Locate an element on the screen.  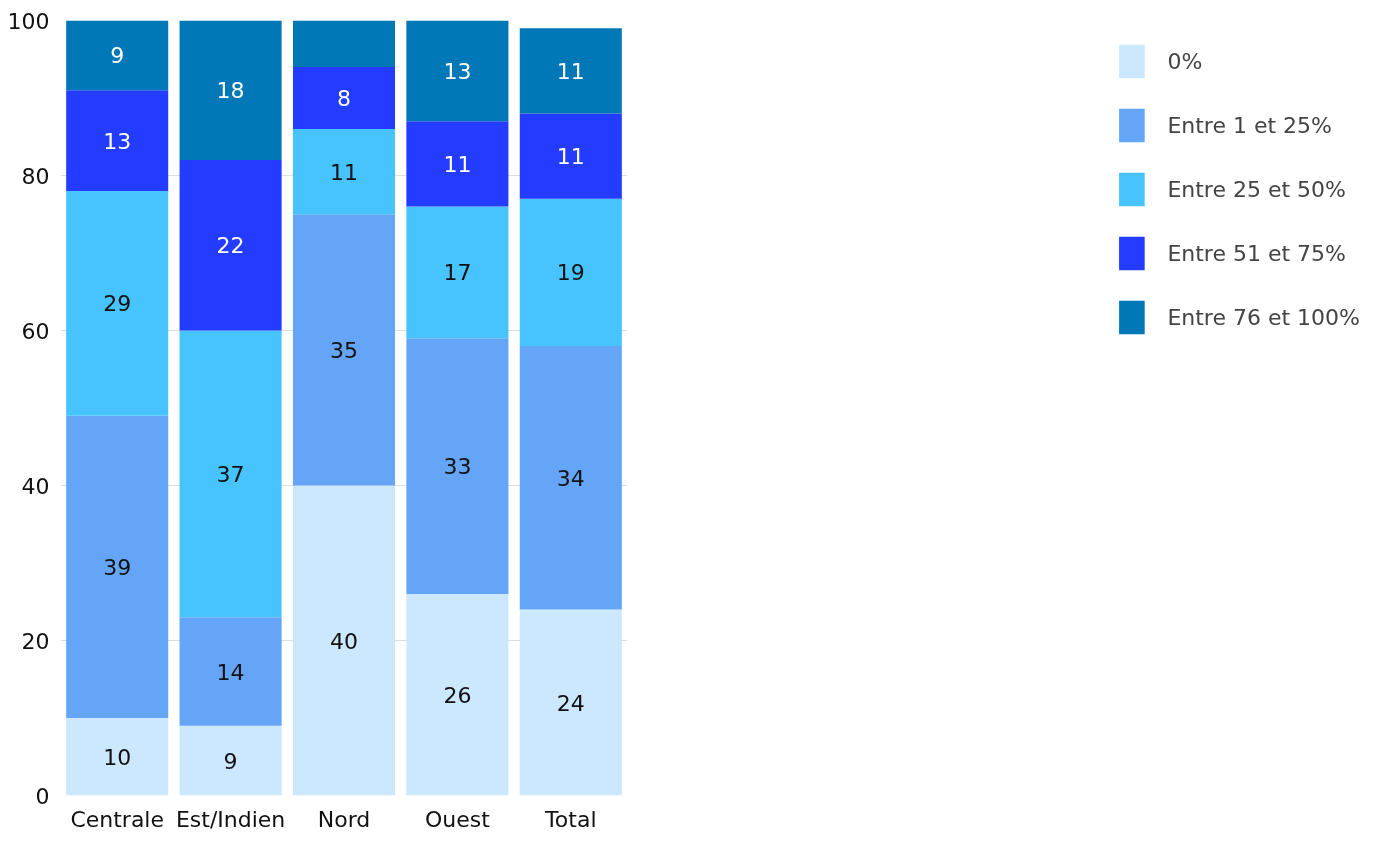
data-label: 18 is located at coordinates (230, 91).